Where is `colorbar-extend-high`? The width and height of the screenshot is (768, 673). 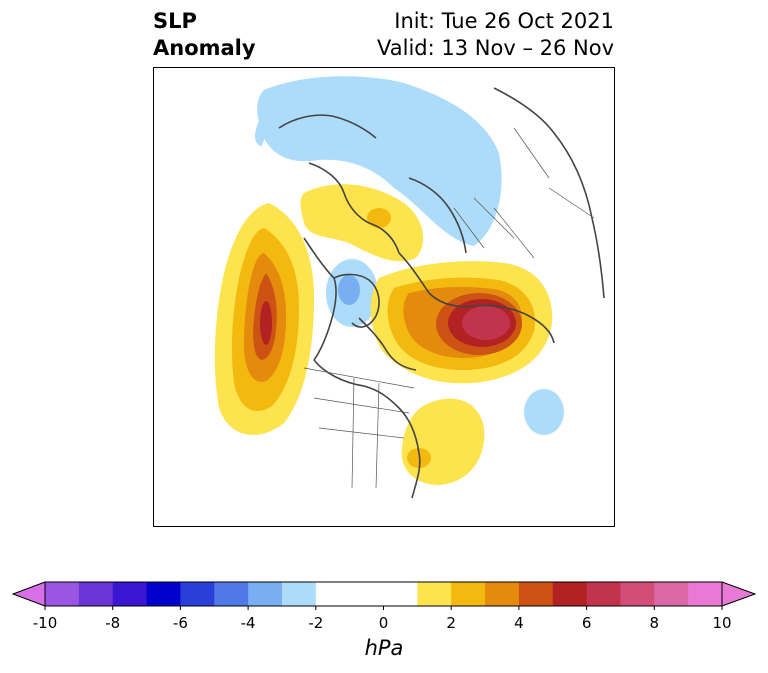 colorbar-extend-high is located at coordinates (738, 594).